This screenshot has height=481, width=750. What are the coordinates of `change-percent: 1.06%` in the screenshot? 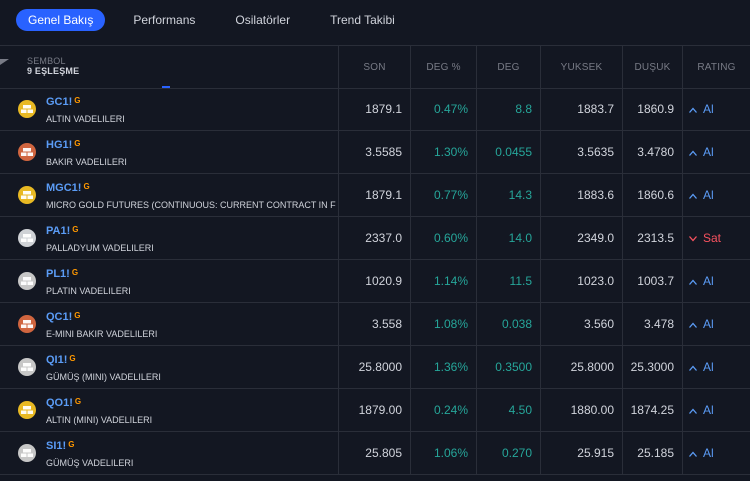 It's located at (443, 453).